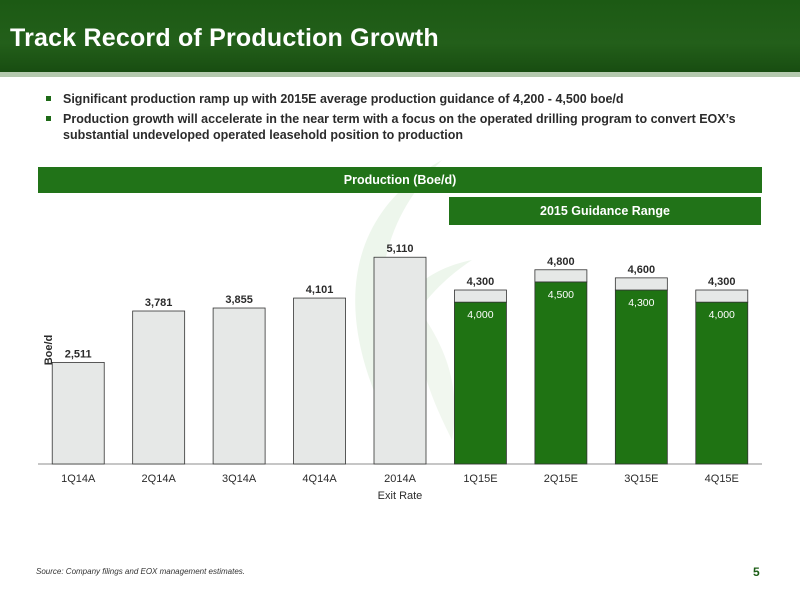  What do you see at coordinates (641, 479) in the screenshot?
I see `x-tick-label: 3Q15E` at bounding box center [641, 479].